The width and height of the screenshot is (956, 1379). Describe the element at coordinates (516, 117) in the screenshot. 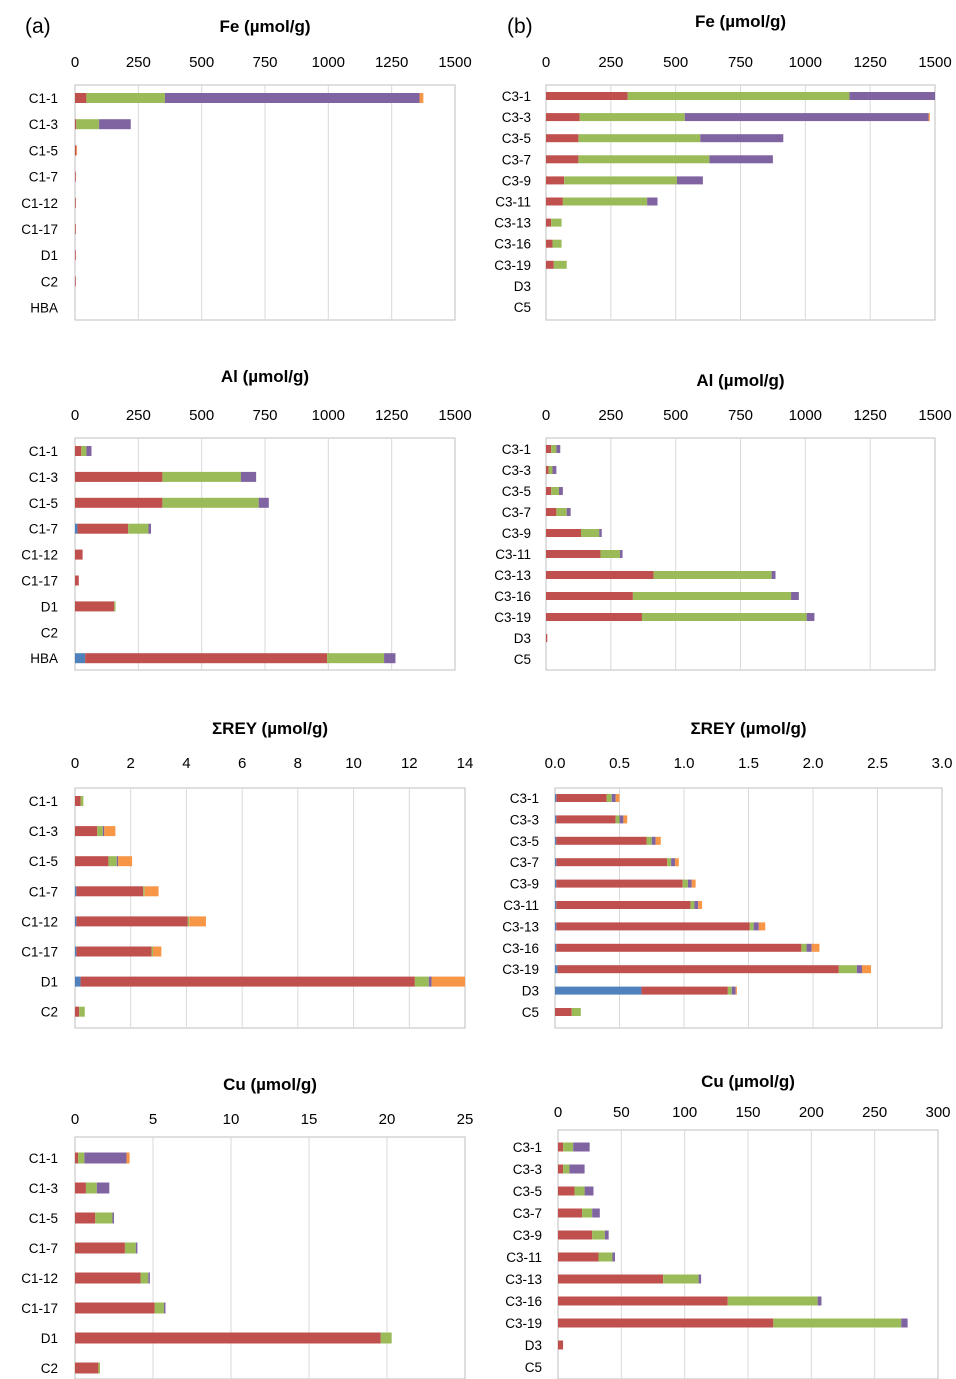

I see `category-label: C3-3` at that location.